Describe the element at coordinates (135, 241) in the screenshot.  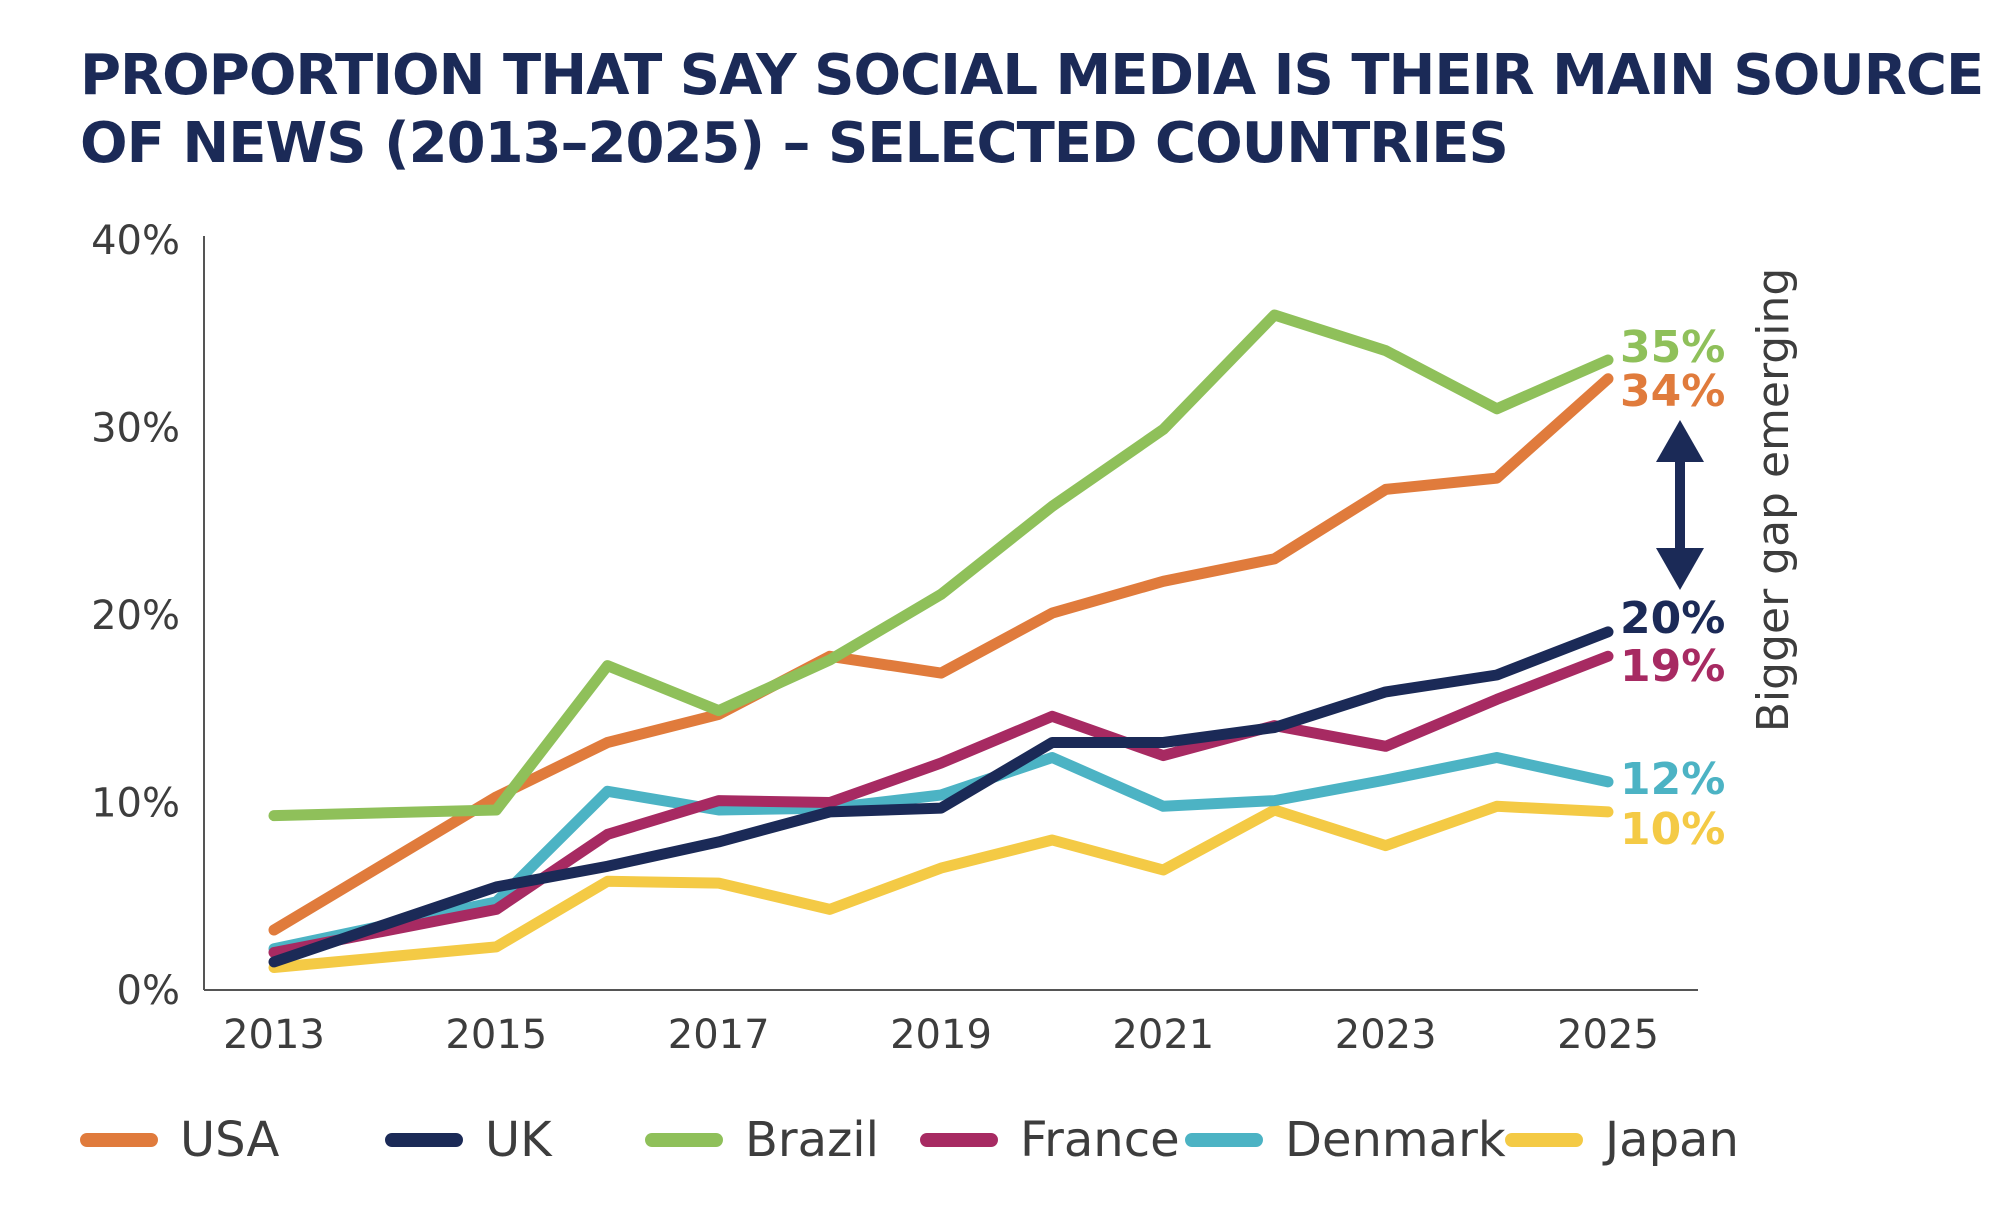
I see `y-tick-label: 40%` at that location.